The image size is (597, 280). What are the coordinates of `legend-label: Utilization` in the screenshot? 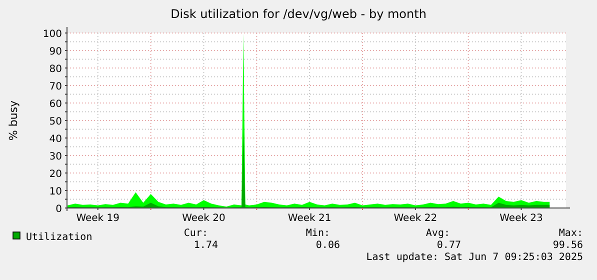 It's located at (59, 237).